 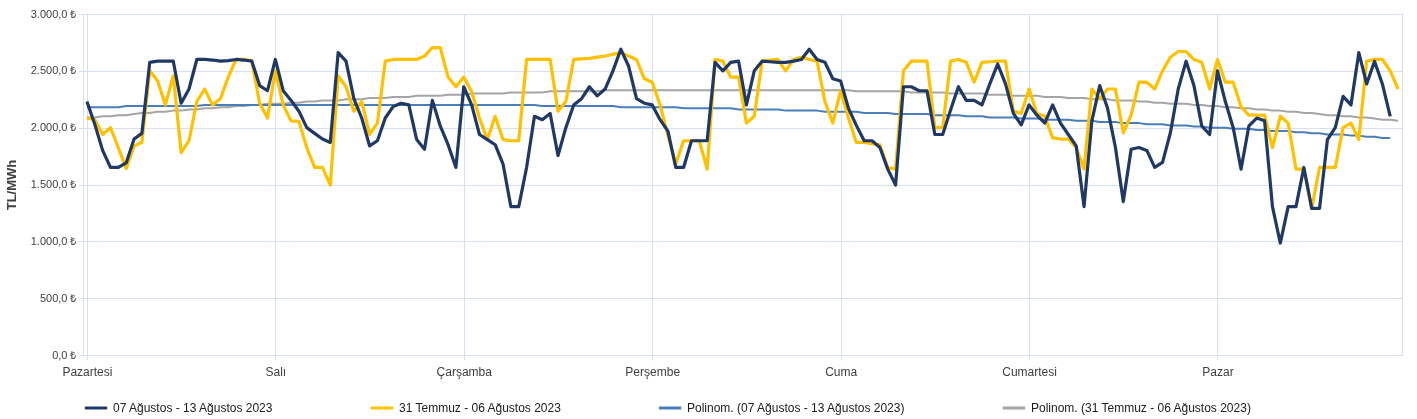 I want to click on line-series, so click(x=742, y=105).